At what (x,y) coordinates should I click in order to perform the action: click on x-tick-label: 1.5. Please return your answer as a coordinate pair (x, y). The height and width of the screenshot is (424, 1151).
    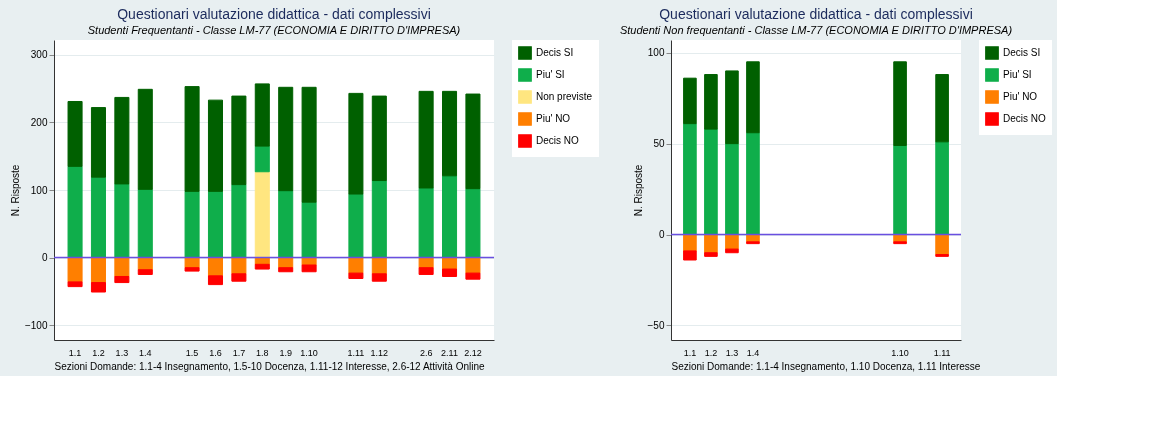
    Looking at the image, I should click on (192, 352).